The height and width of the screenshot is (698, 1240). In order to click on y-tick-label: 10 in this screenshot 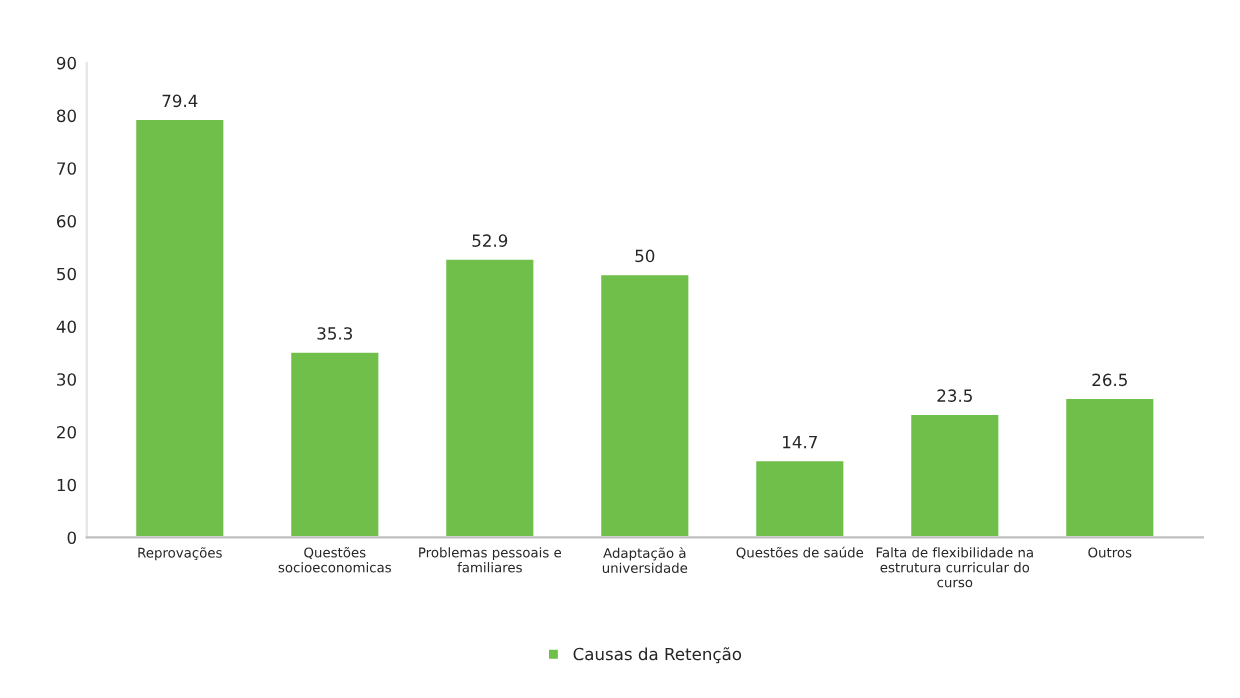, I will do `click(66, 485)`.